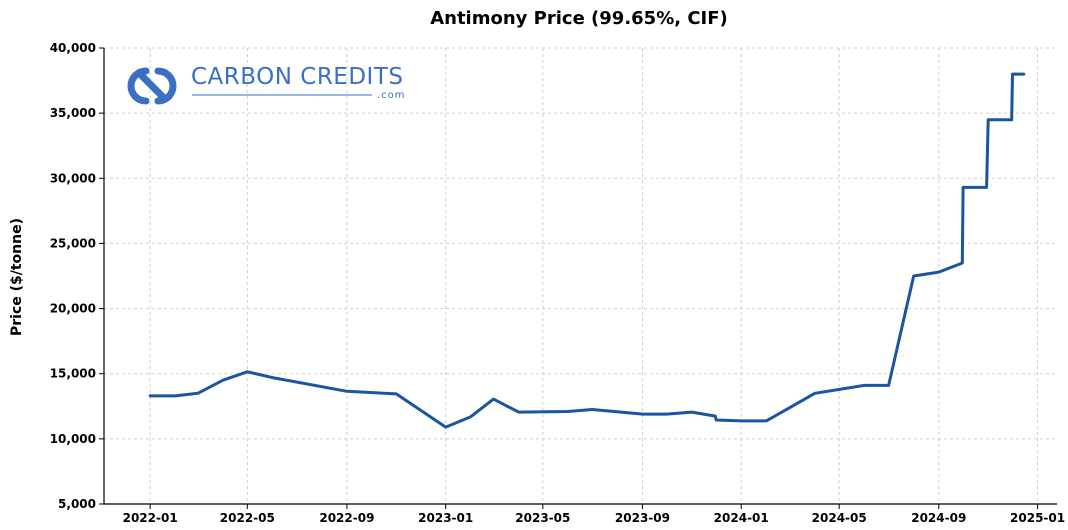 This screenshot has width=1068, height=530. What do you see at coordinates (73, 374) in the screenshot?
I see `y-tick-label: 15,000` at bounding box center [73, 374].